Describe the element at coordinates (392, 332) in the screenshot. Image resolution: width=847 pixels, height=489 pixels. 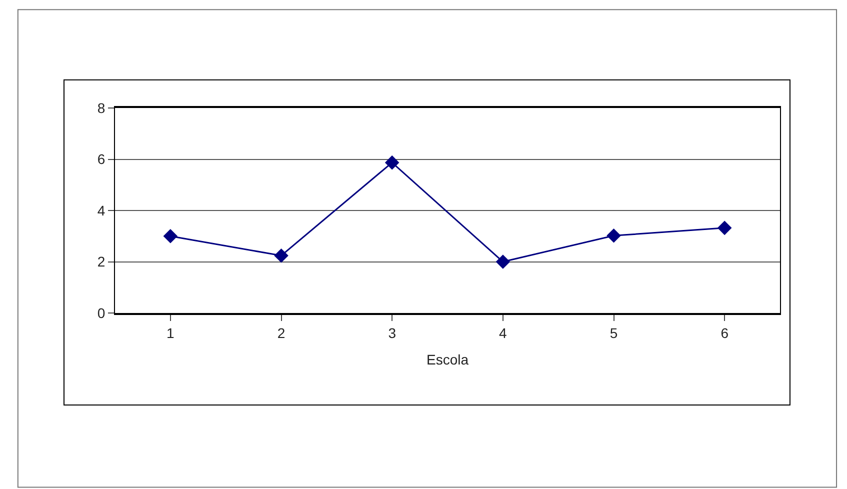
I see `x-tick-label: 3` at that location.